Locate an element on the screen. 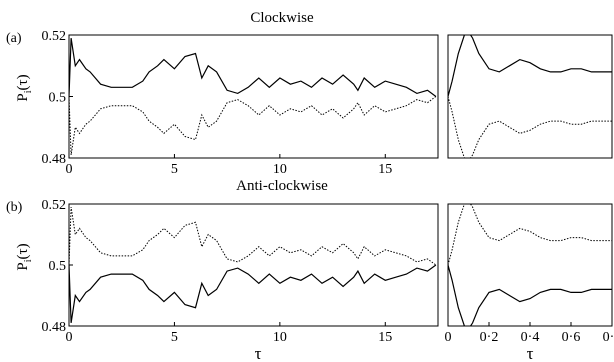  panel-b-ylabel: Pi(τ) is located at coordinates (24, 256).